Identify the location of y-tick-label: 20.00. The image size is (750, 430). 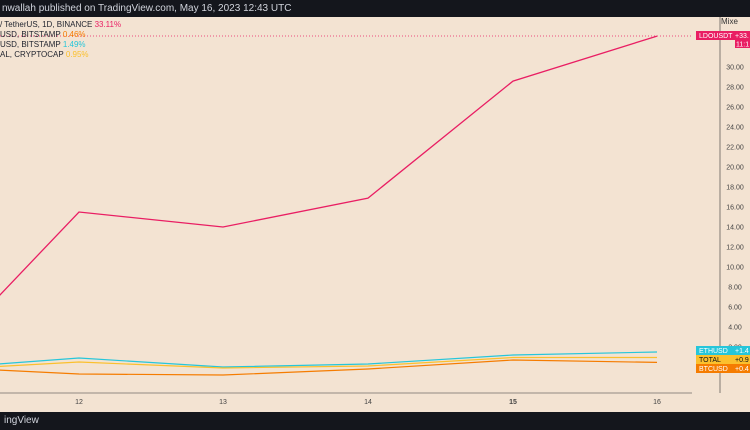
(735, 168).